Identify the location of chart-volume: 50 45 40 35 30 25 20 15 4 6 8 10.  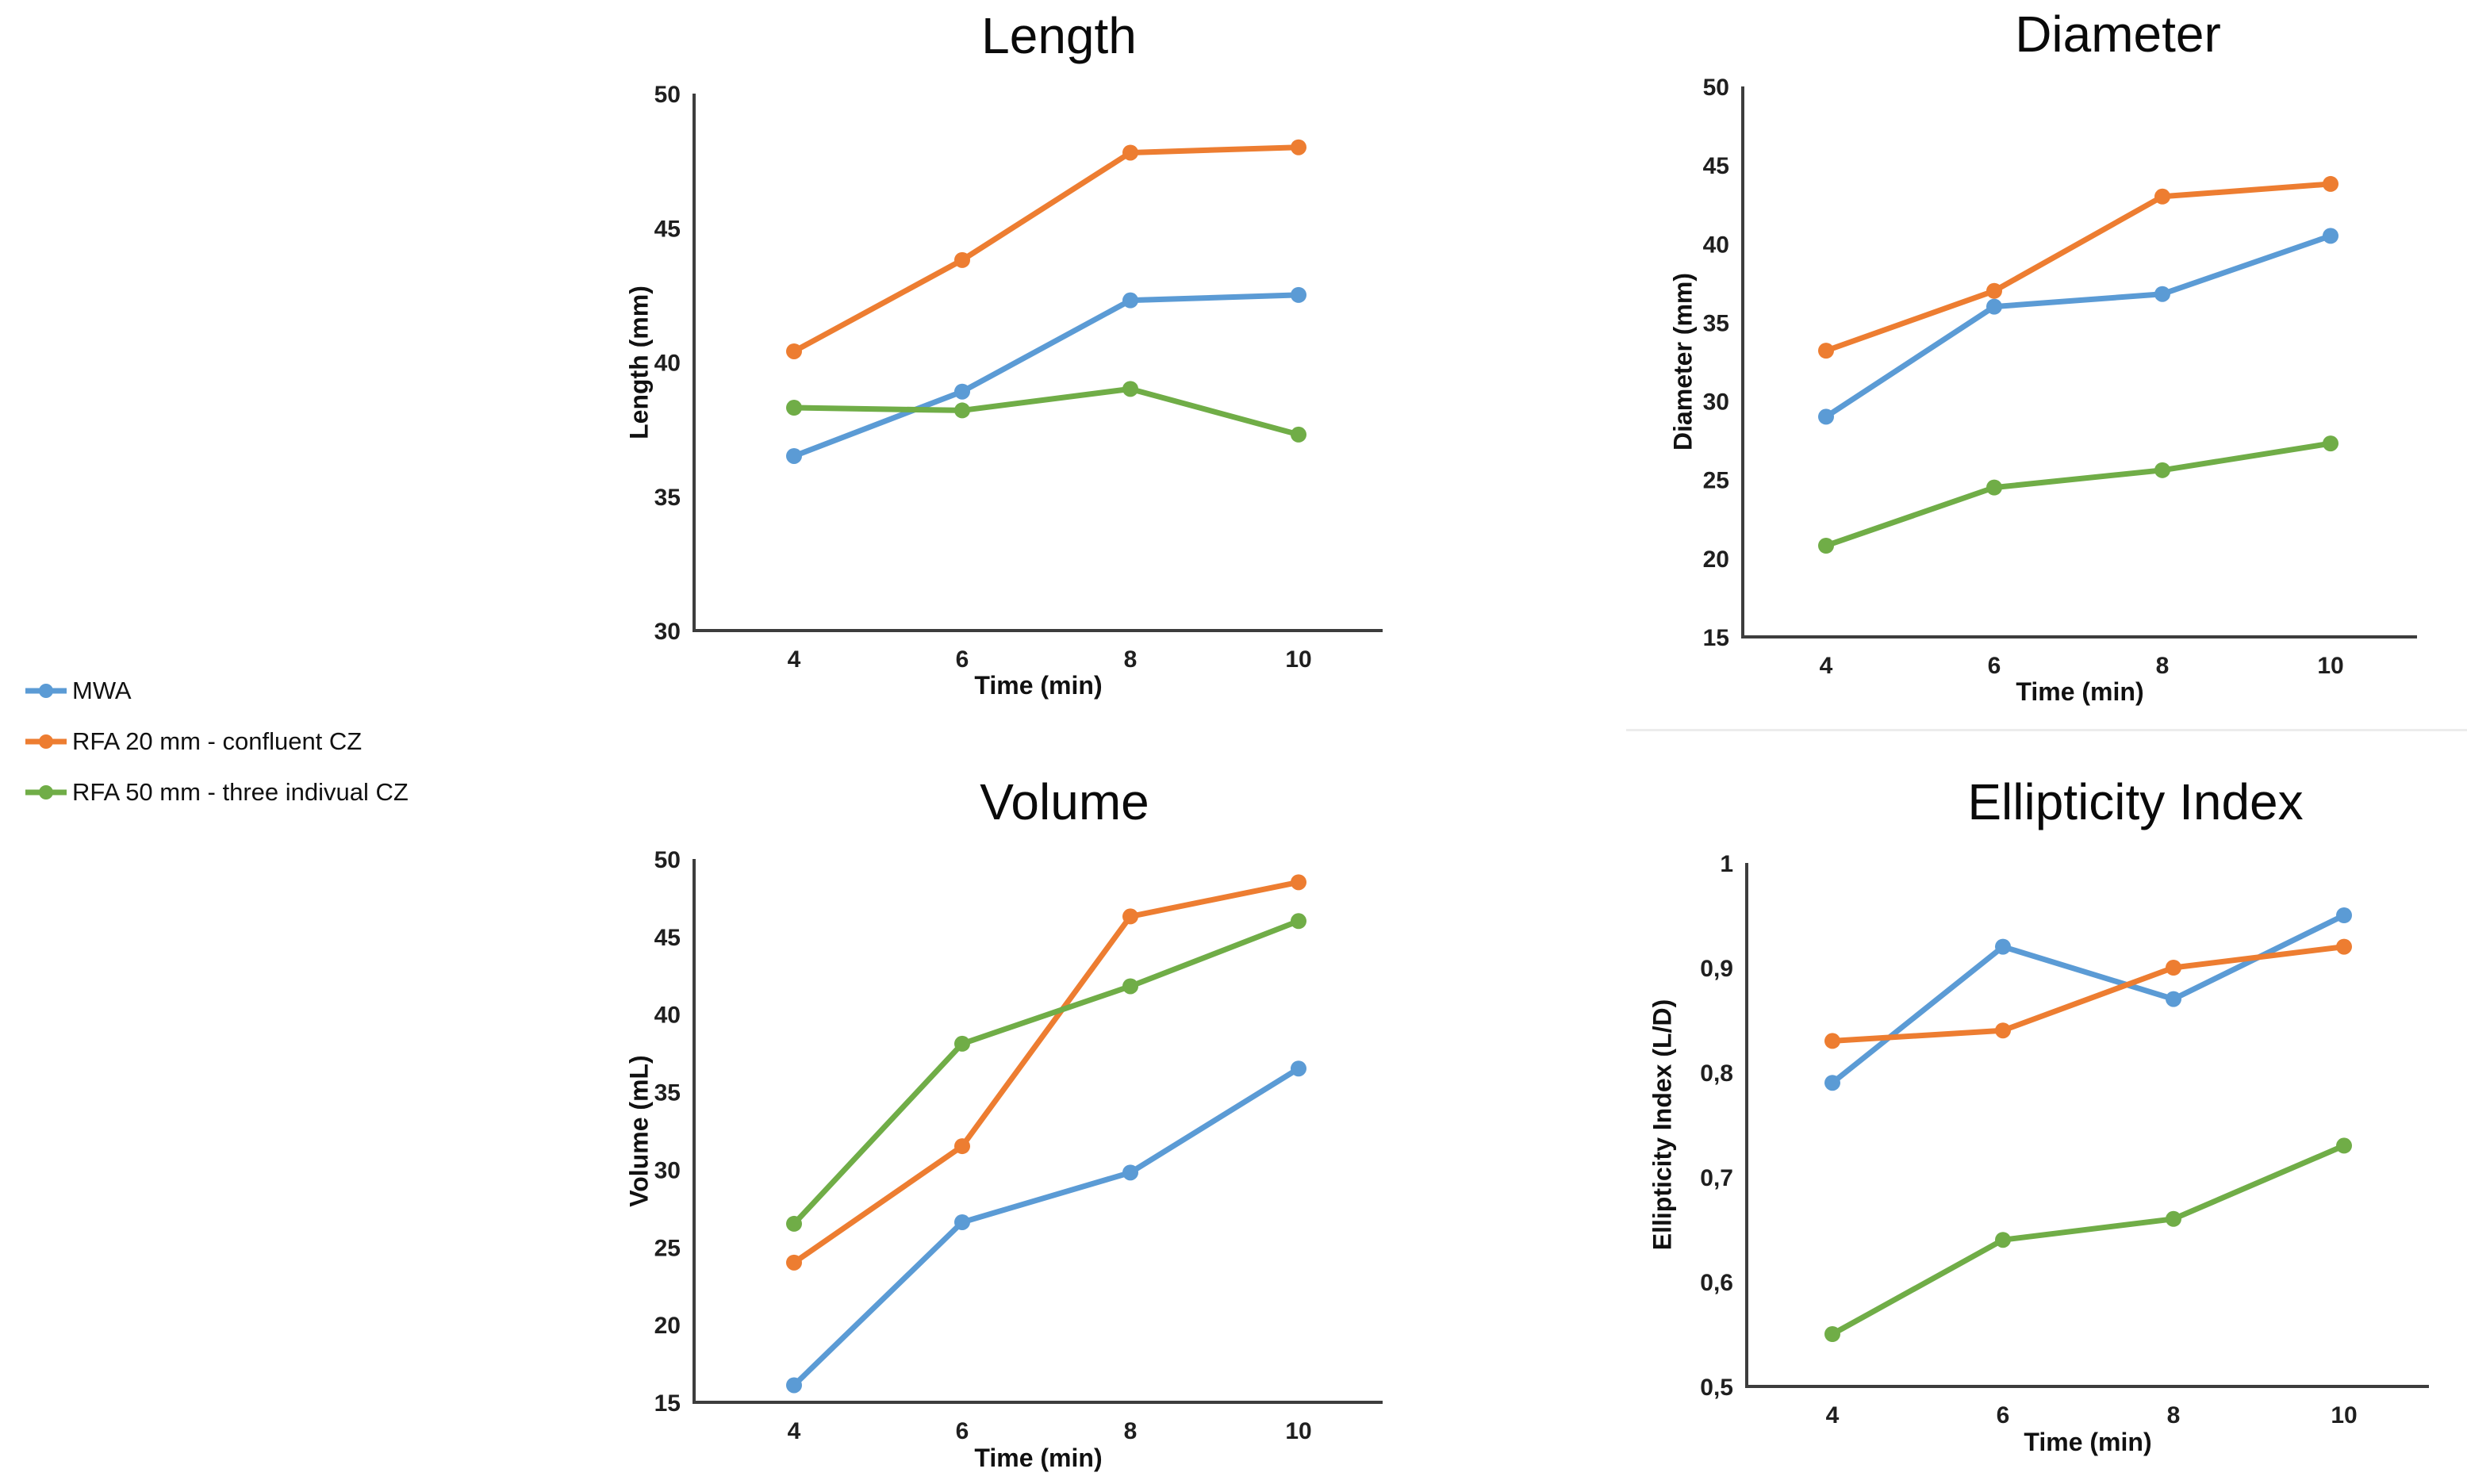
(1019, 1145).